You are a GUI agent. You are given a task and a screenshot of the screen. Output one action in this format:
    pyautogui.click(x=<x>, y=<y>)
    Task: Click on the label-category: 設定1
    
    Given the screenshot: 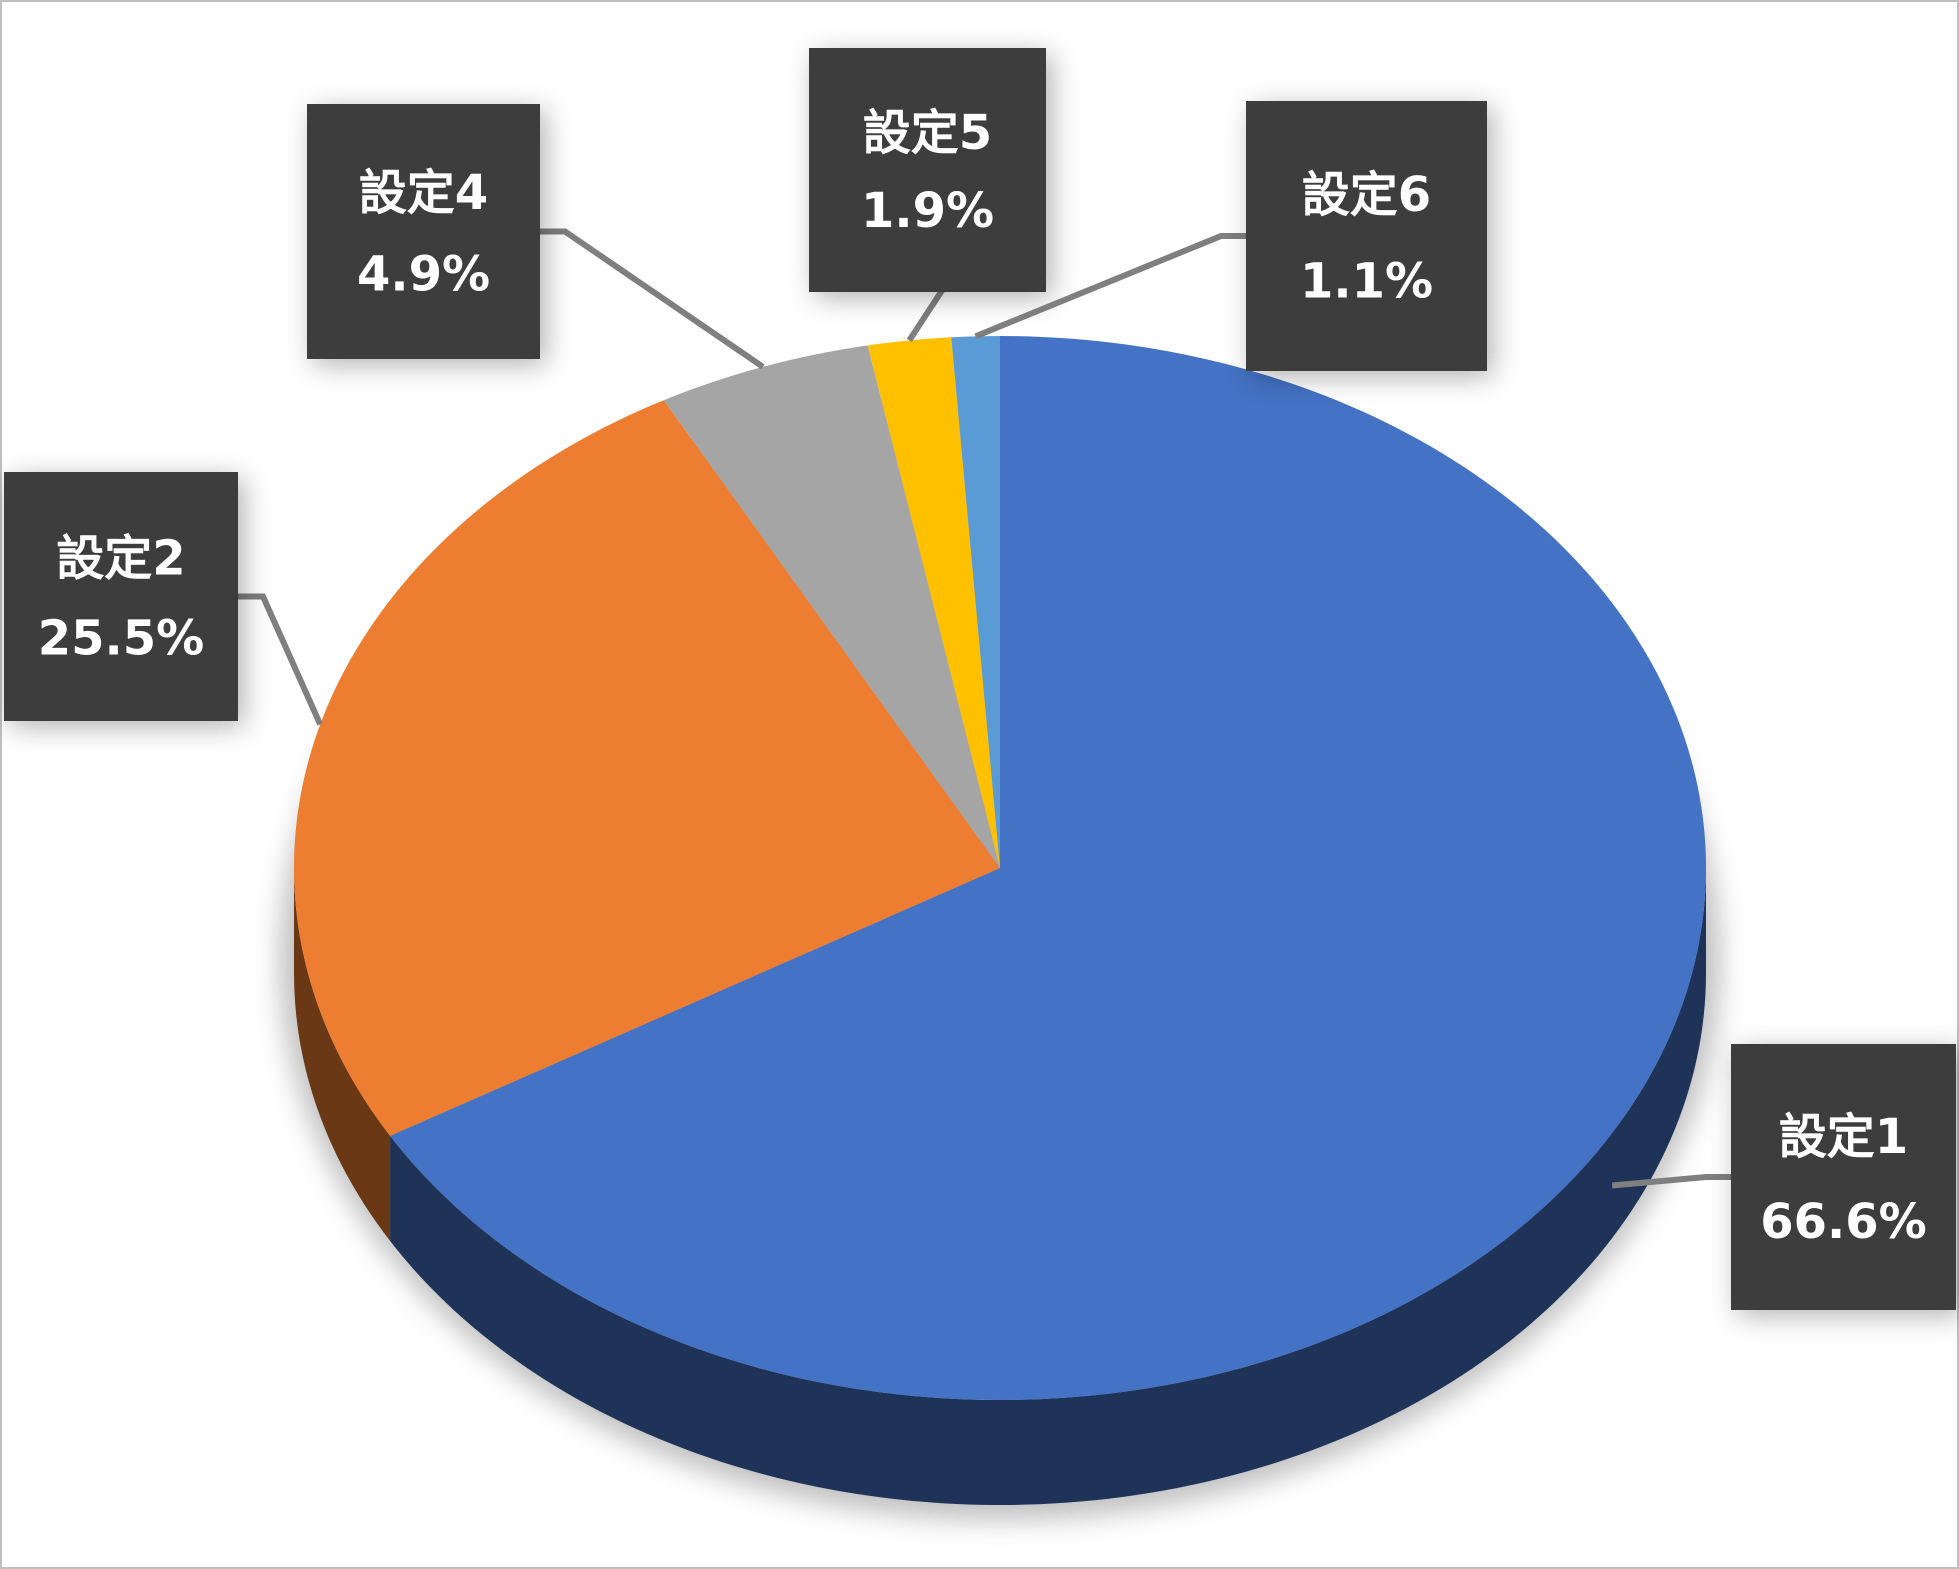 What is the action you would take?
    pyautogui.click(x=1843, y=1137)
    